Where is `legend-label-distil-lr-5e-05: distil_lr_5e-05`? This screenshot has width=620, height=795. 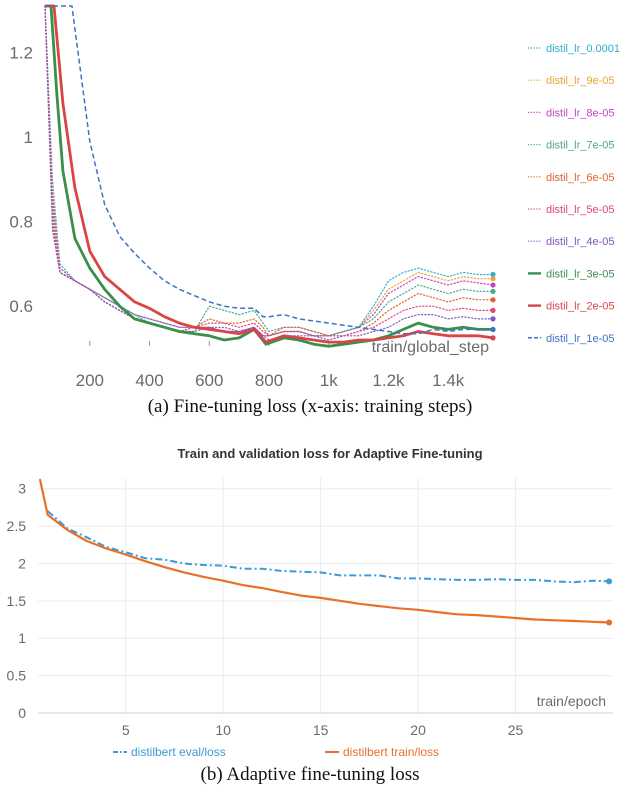 legend-label-distil-lr-5e-05: distil_lr_5e-05 is located at coordinates (580, 210).